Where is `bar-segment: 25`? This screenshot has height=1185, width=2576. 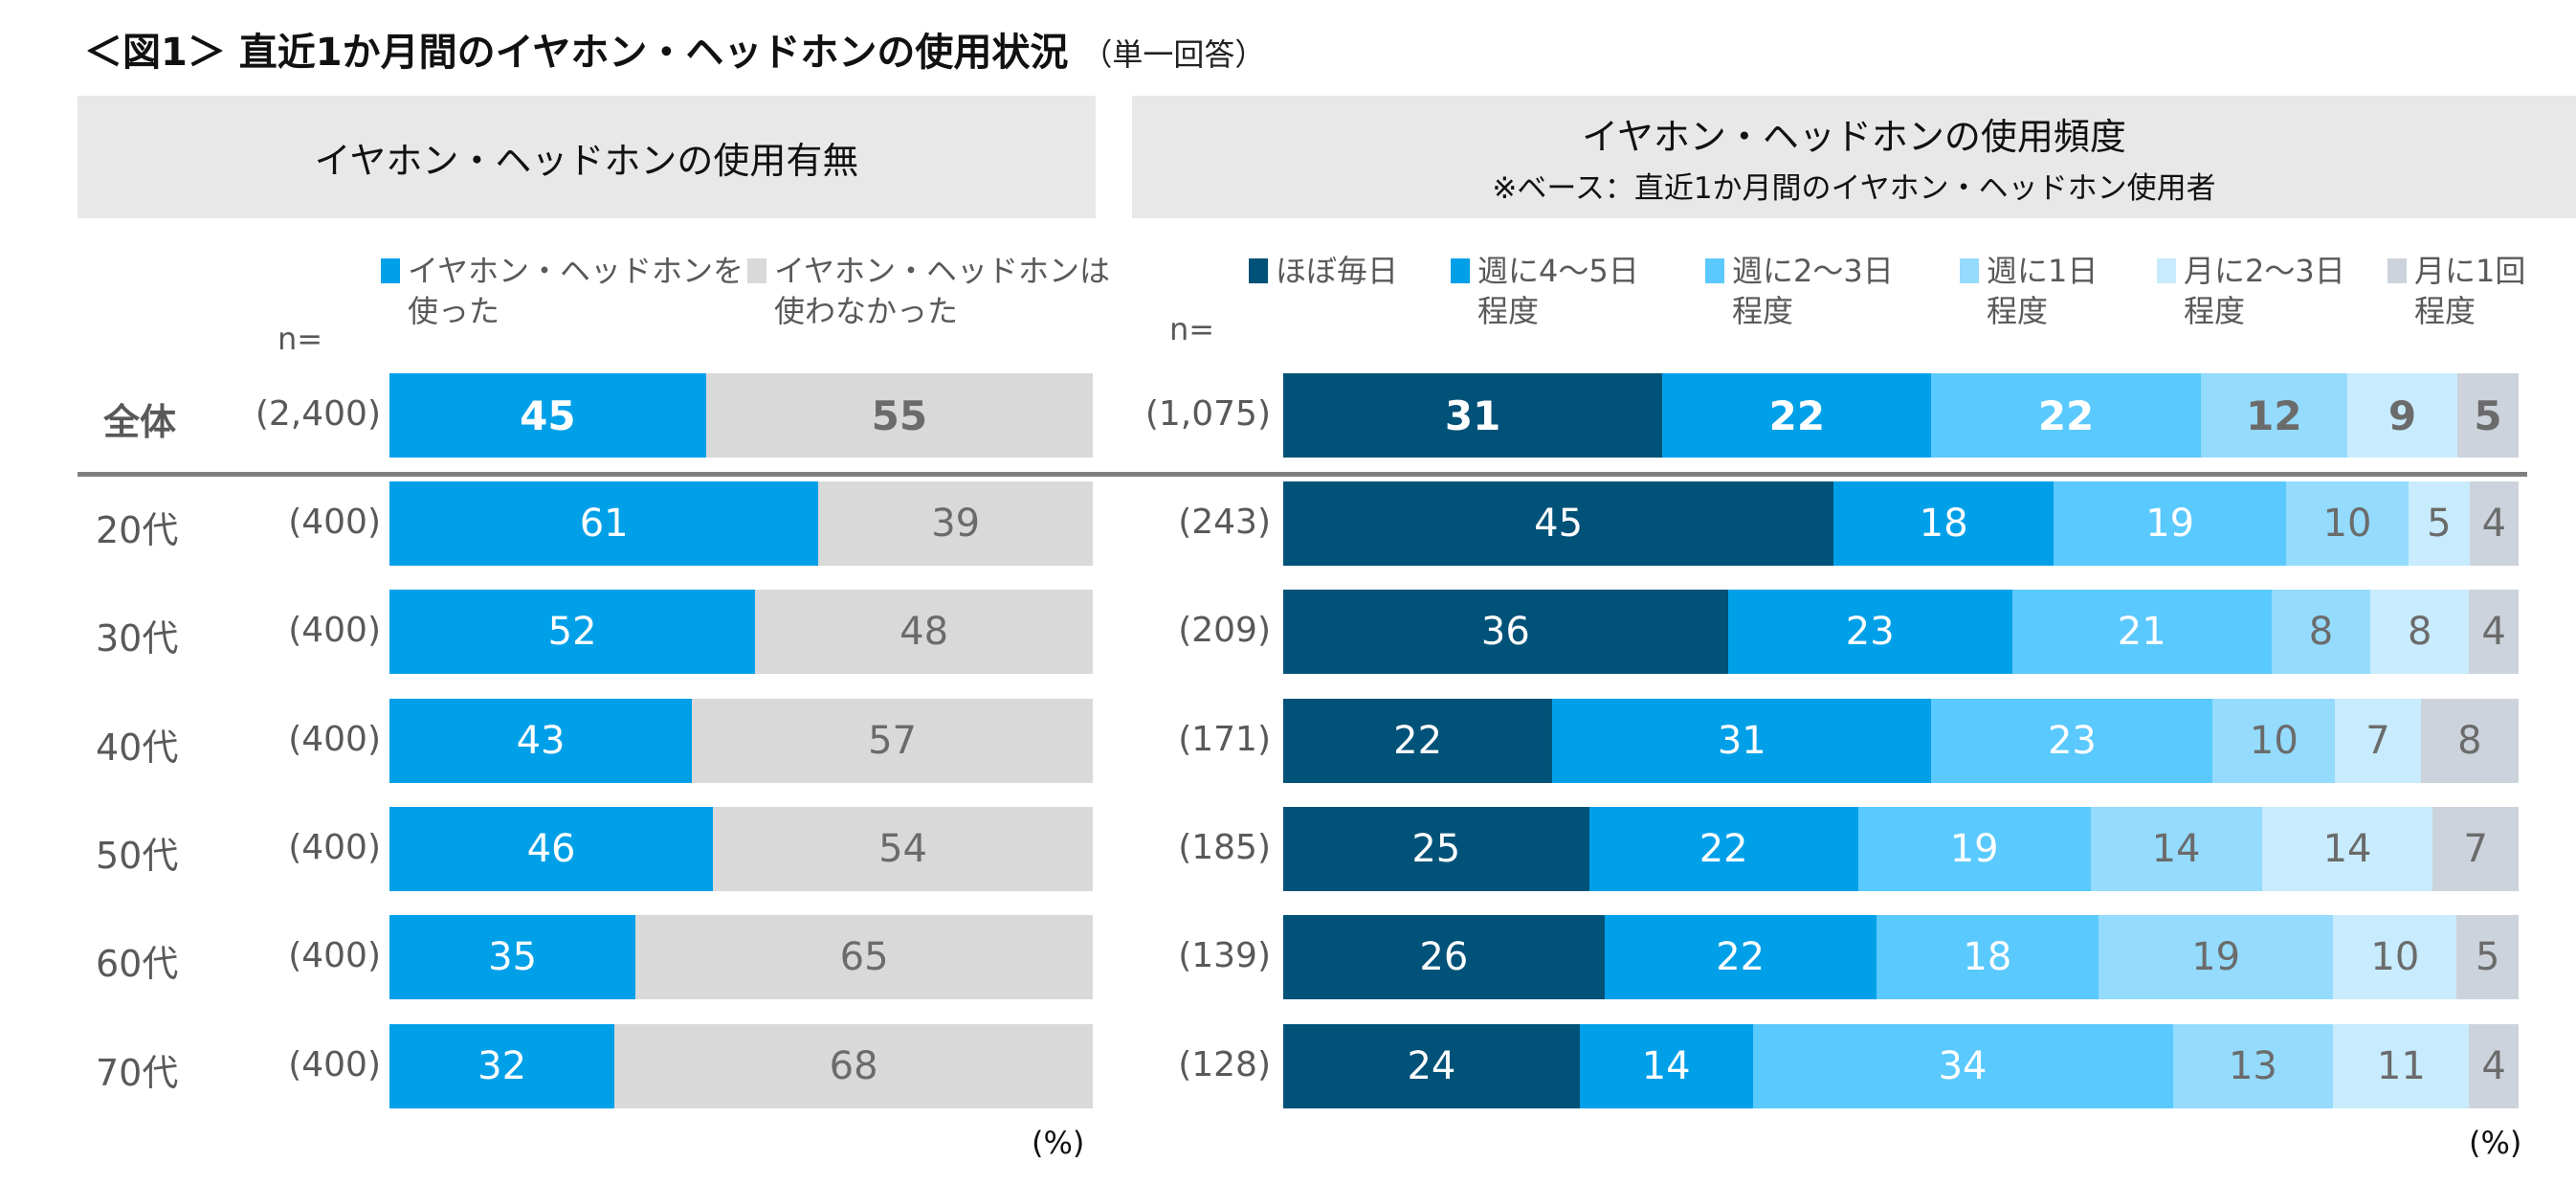
bar-segment: 25 is located at coordinates (1436, 849).